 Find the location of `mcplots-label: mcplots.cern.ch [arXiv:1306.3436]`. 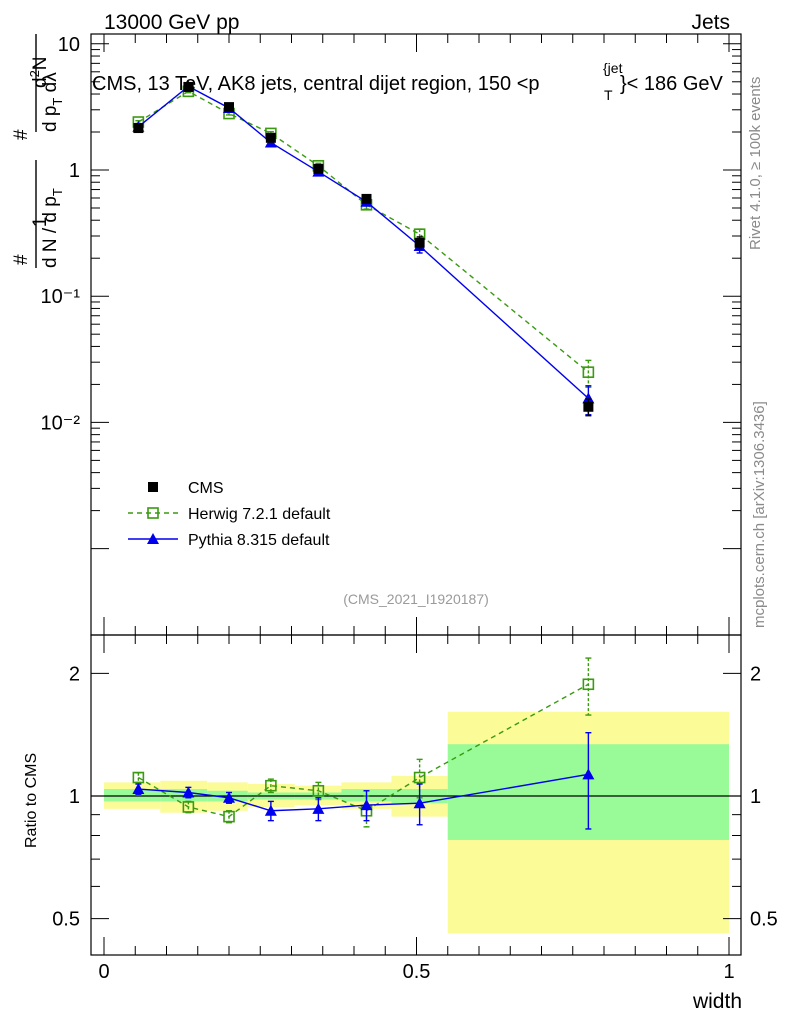

mcplots-label: mcplots.cern.ch [arXiv:1306.3436] is located at coordinates (759, 514).